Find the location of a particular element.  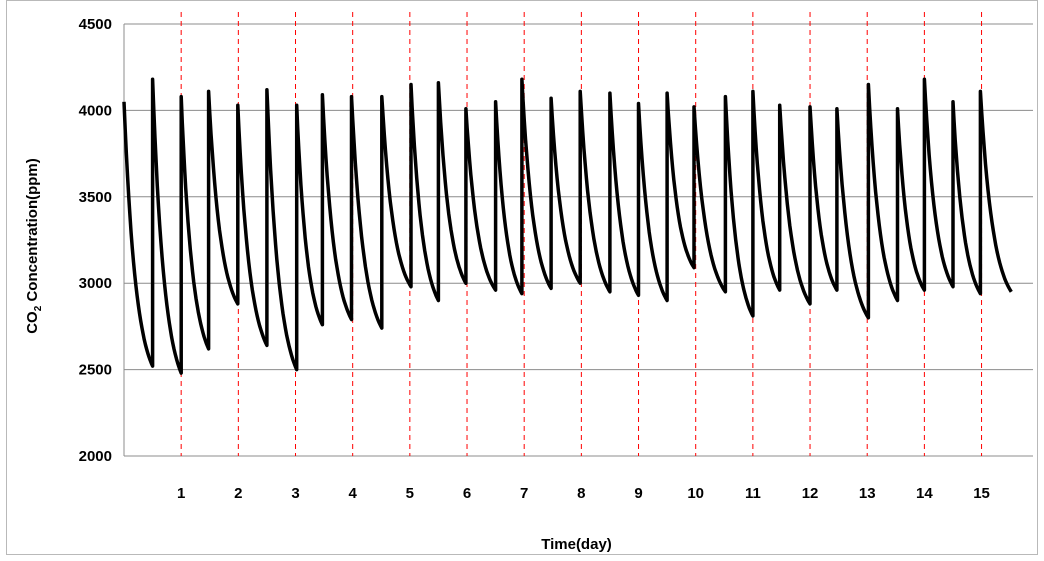

x-tick-label: 12 is located at coordinates (810, 493).